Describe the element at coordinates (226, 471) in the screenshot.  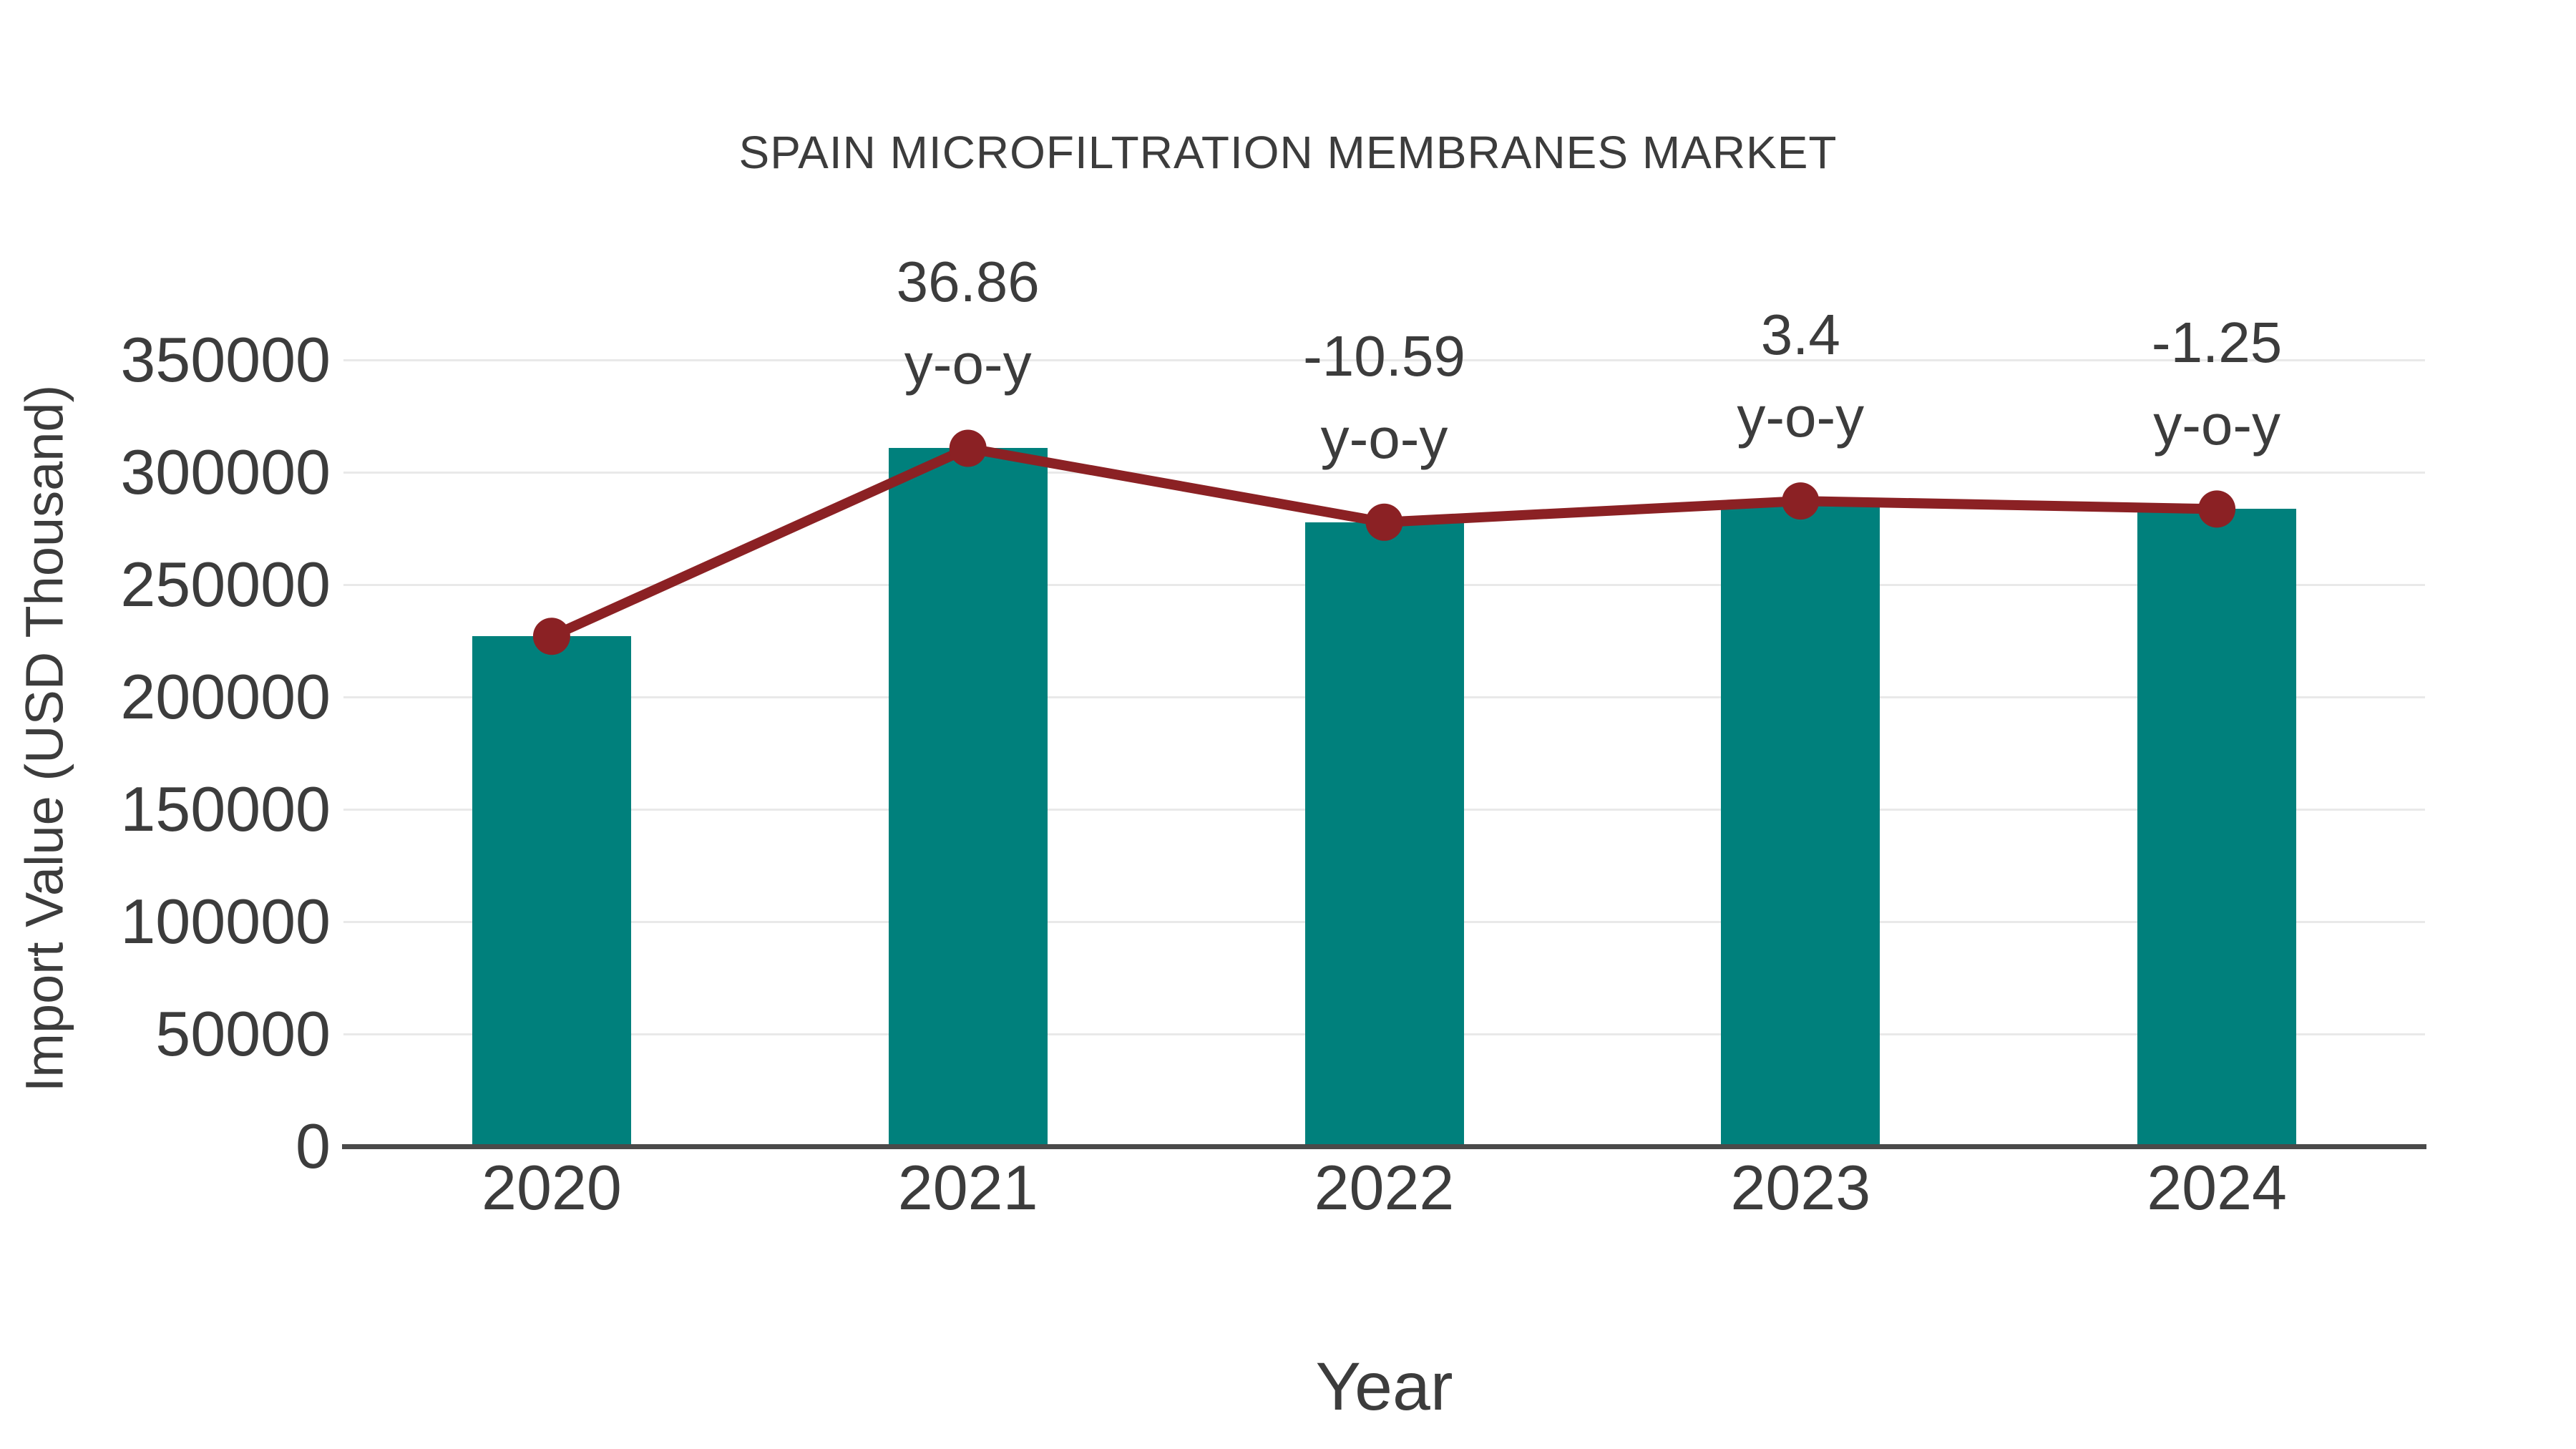
I see `y-tick-label-300000: 300000` at that location.